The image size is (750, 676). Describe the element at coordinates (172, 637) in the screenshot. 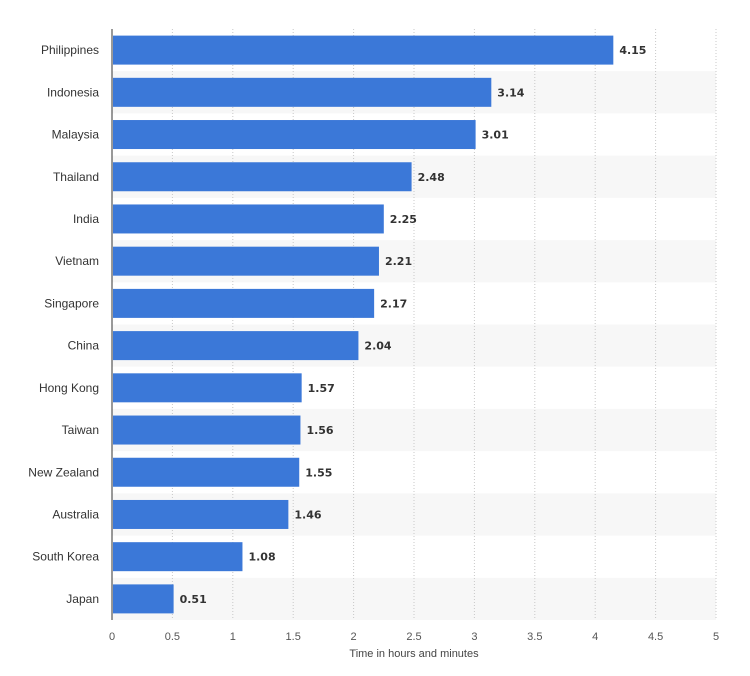

I see `x-tick-label: 0.5` at that location.